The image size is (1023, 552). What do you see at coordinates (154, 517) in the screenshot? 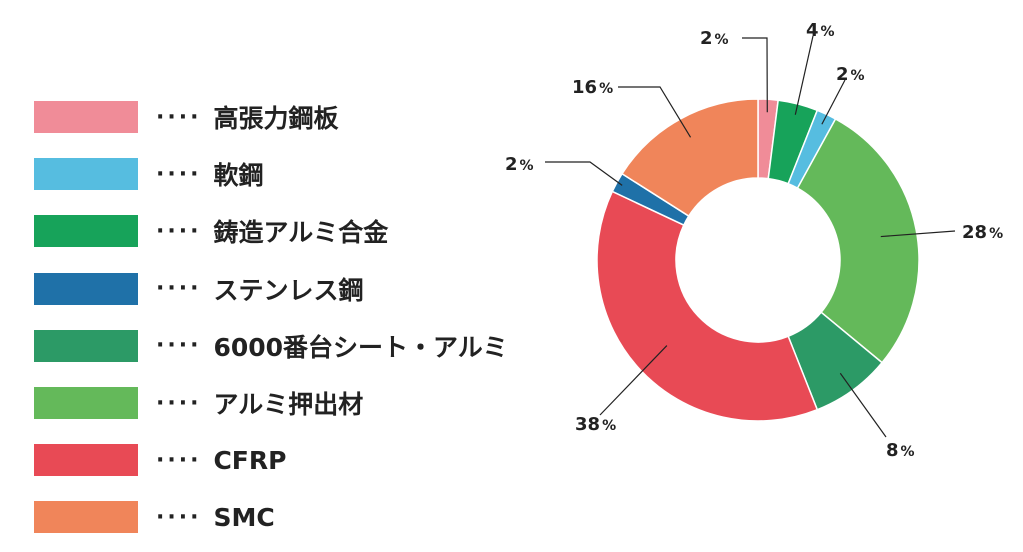
I see `legend-item: ···· SMC` at bounding box center [154, 517].